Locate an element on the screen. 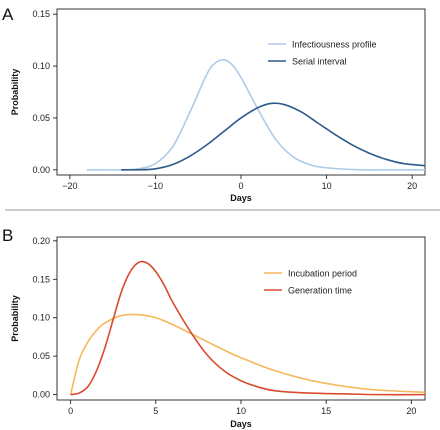 This screenshot has height=430, width=440. x-tick-label: 15 is located at coordinates (326, 411).